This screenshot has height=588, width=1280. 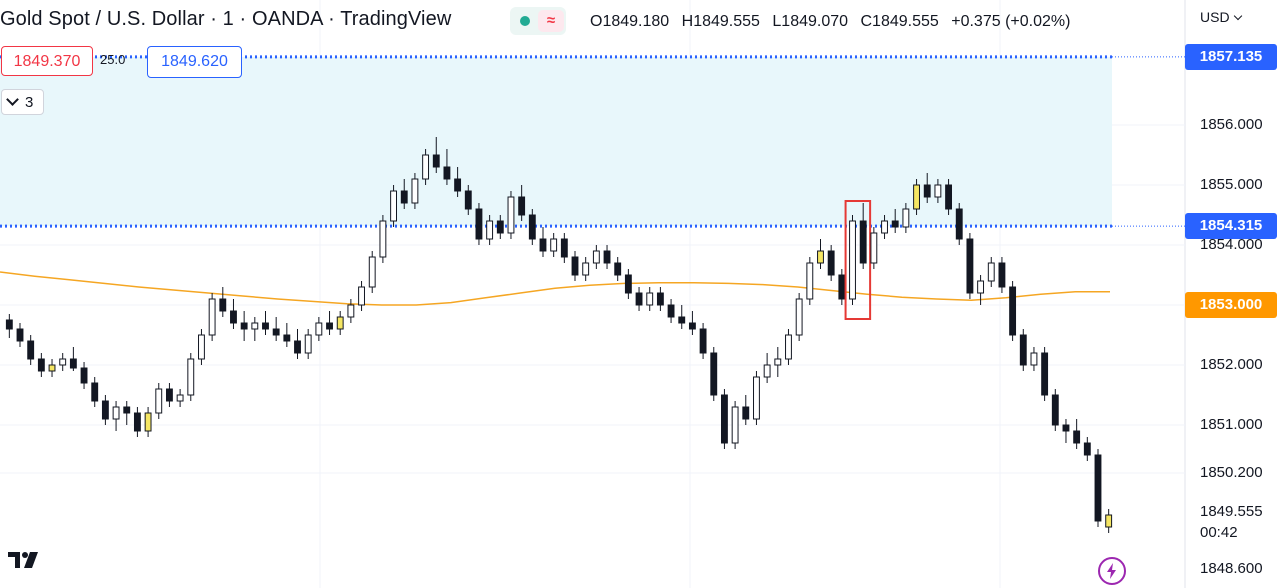 What do you see at coordinates (1231, 424) in the screenshot?
I see `price-axis-tick: 1851.000` at bounding box center [1231, 424].